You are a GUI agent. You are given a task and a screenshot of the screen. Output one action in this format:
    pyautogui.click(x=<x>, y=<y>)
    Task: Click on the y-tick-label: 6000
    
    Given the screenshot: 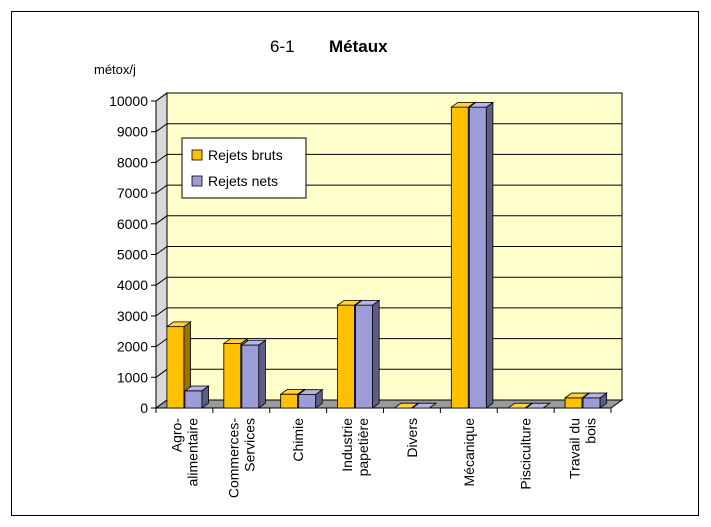 What is the action you would take?
    pyautogui.click(x=132, y=224)
    